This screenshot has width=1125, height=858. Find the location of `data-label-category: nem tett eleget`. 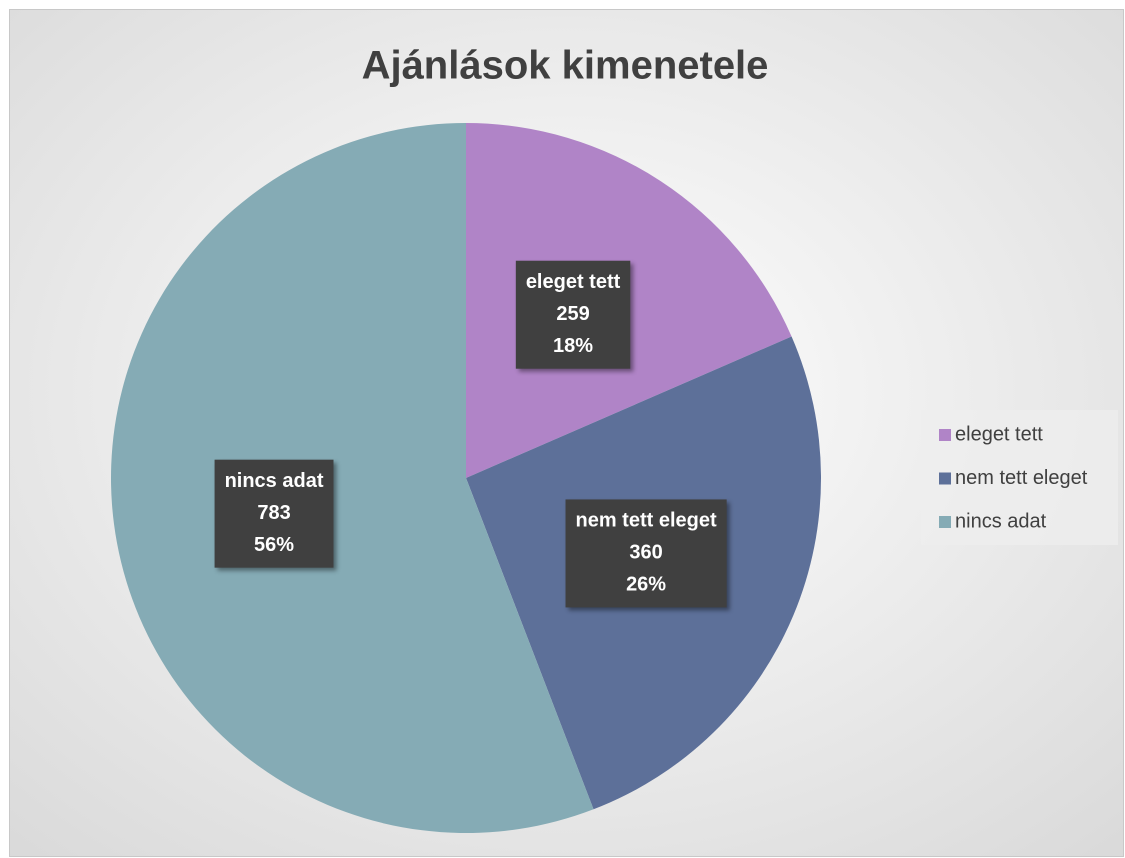

data-label-category: nem tett eleget is located at coordinates (646, 521).